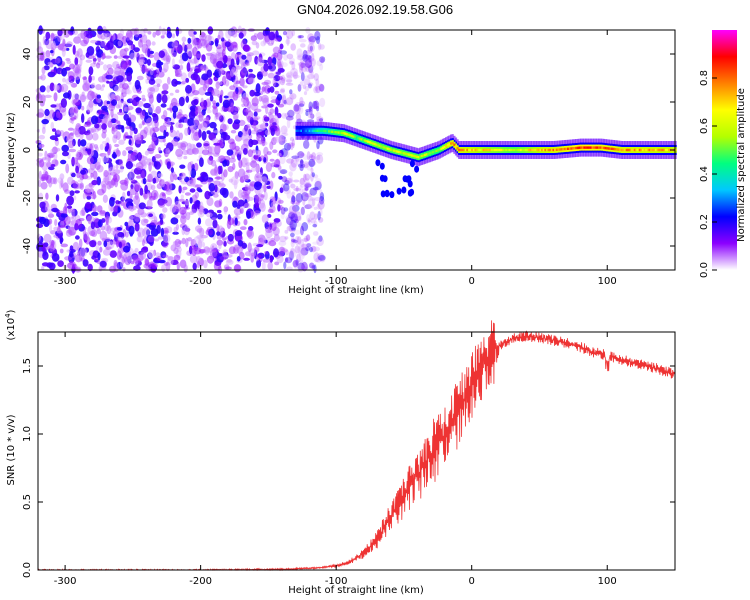  I want to click on colorbar-tick-label: 0.0, so click(704, 270).